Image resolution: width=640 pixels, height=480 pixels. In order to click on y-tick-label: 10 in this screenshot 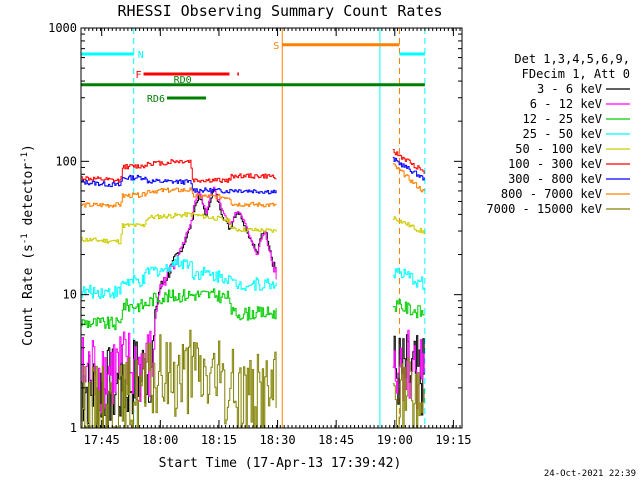, I will do `click(70, 295)`.